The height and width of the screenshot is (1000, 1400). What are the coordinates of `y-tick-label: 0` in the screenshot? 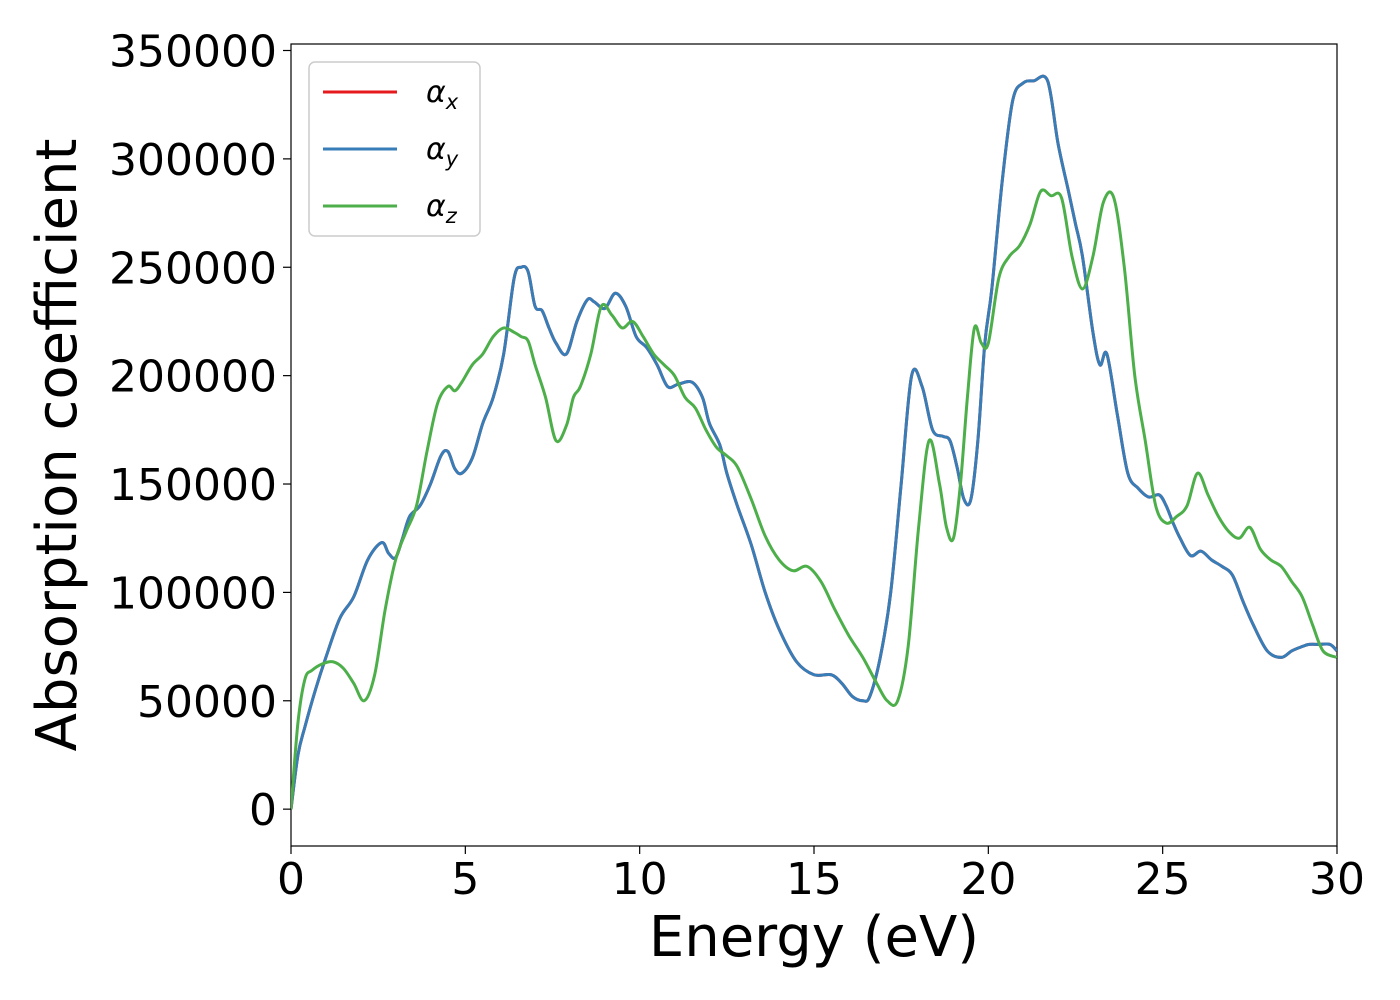 It's located at (263, 810).